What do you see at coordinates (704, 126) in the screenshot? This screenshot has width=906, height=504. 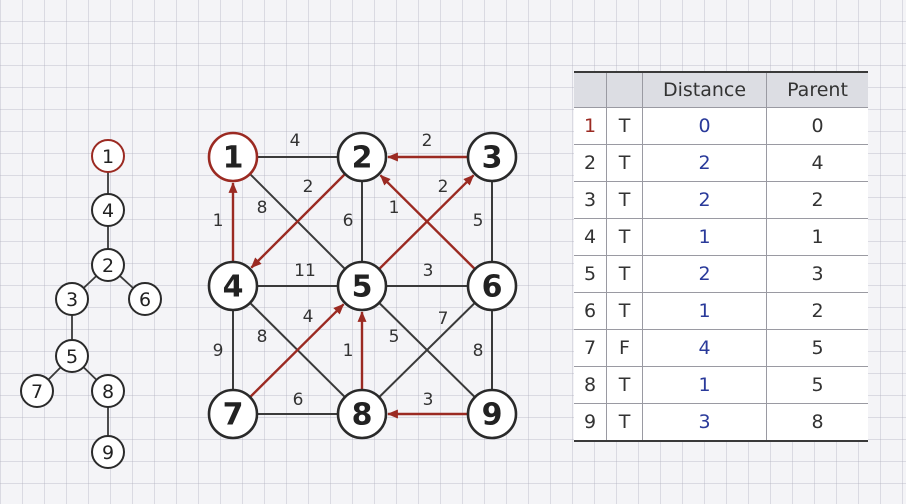 I see `row-distance: 0` at bounding box center [704, 126].